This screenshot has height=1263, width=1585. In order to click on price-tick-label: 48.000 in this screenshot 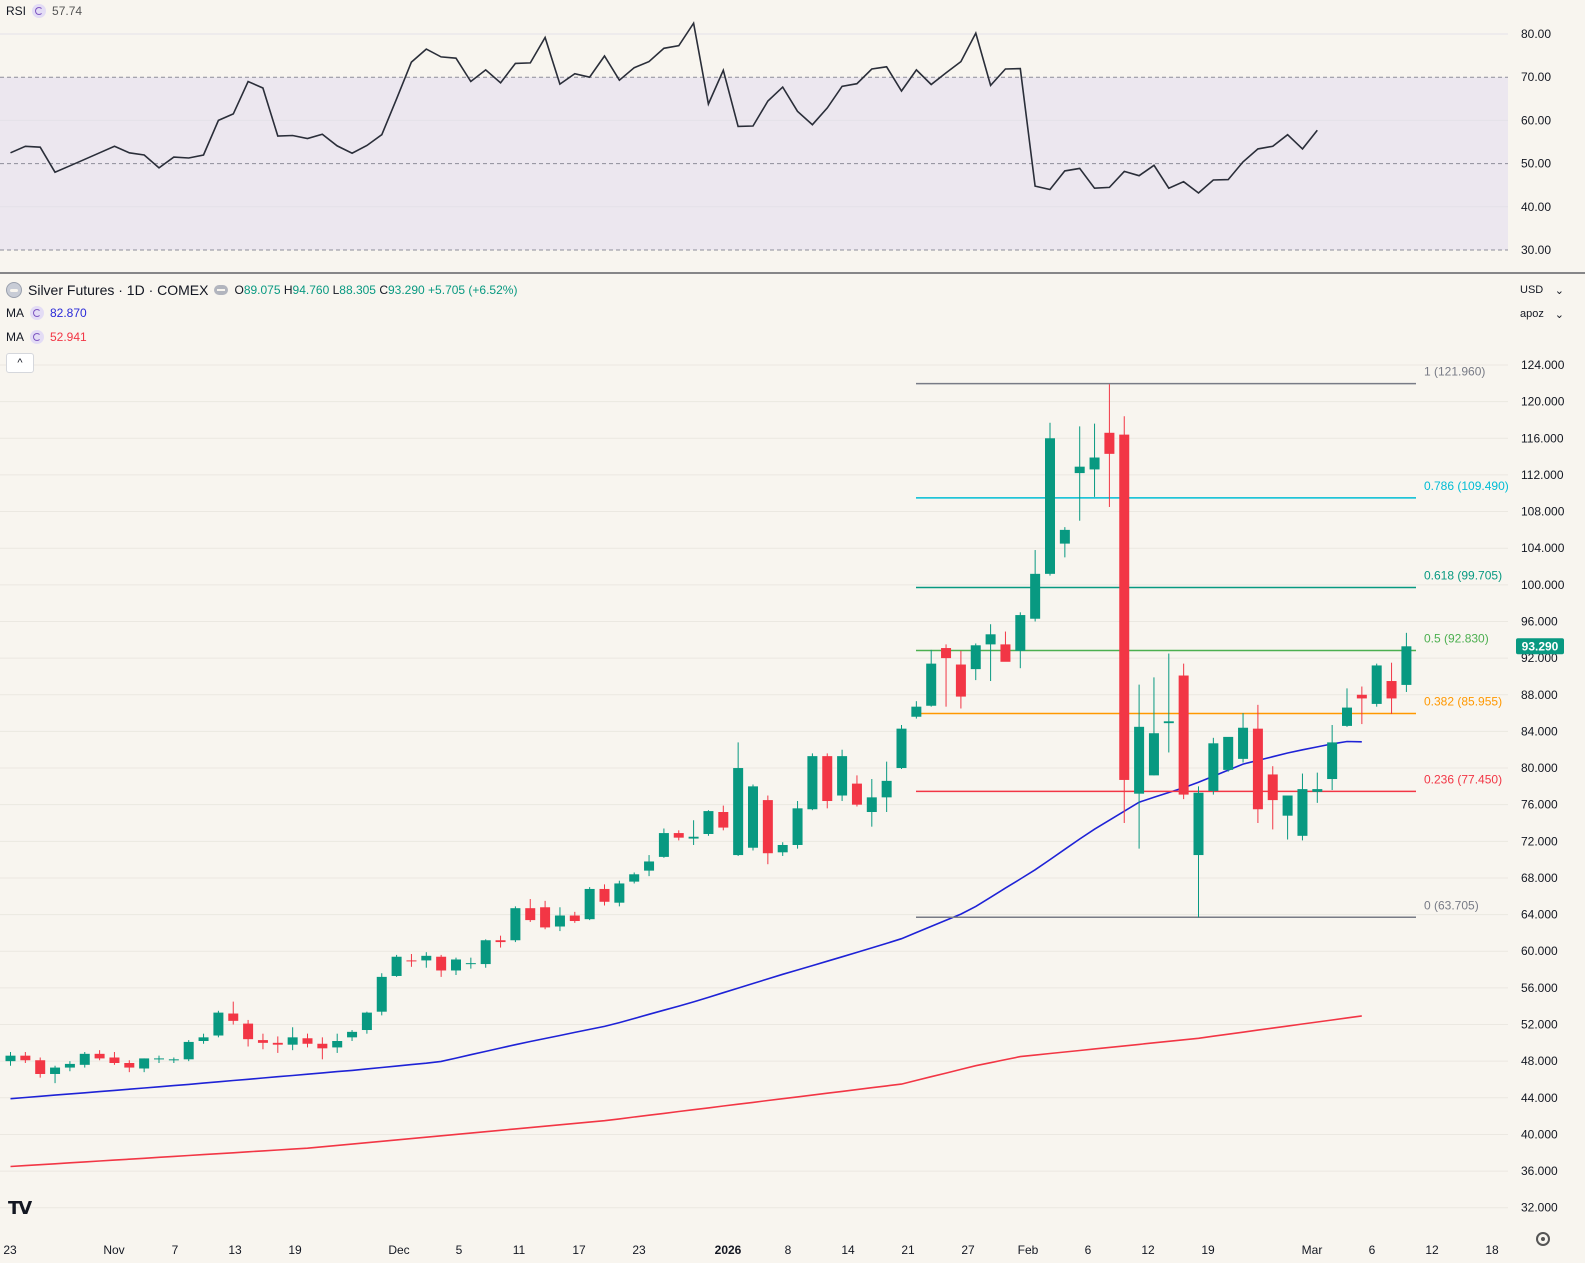, I will do `click(1539, 1061)`.